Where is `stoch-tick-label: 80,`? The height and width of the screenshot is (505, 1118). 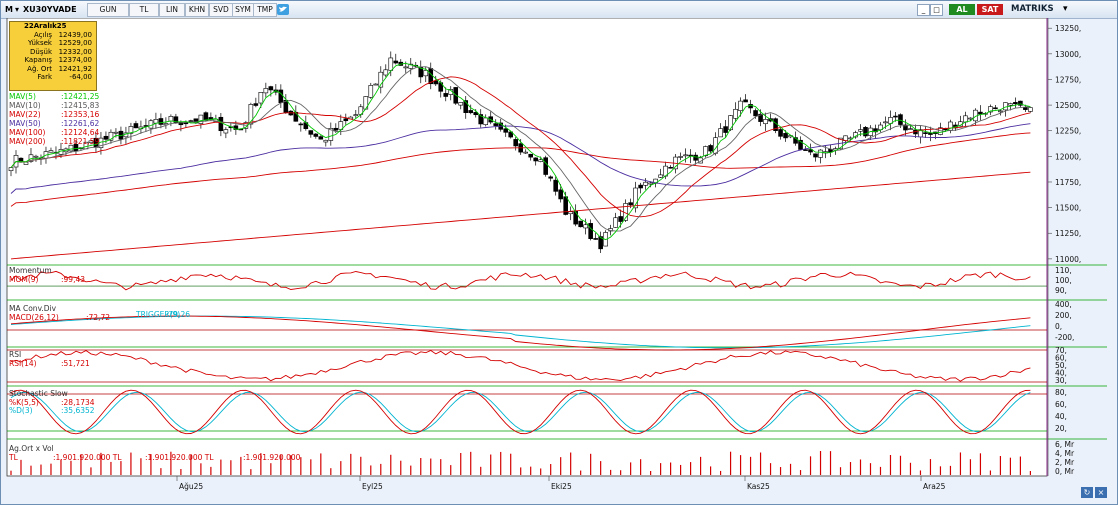
stoch-tick-label: 80, is located at coordinates (1061, 392).